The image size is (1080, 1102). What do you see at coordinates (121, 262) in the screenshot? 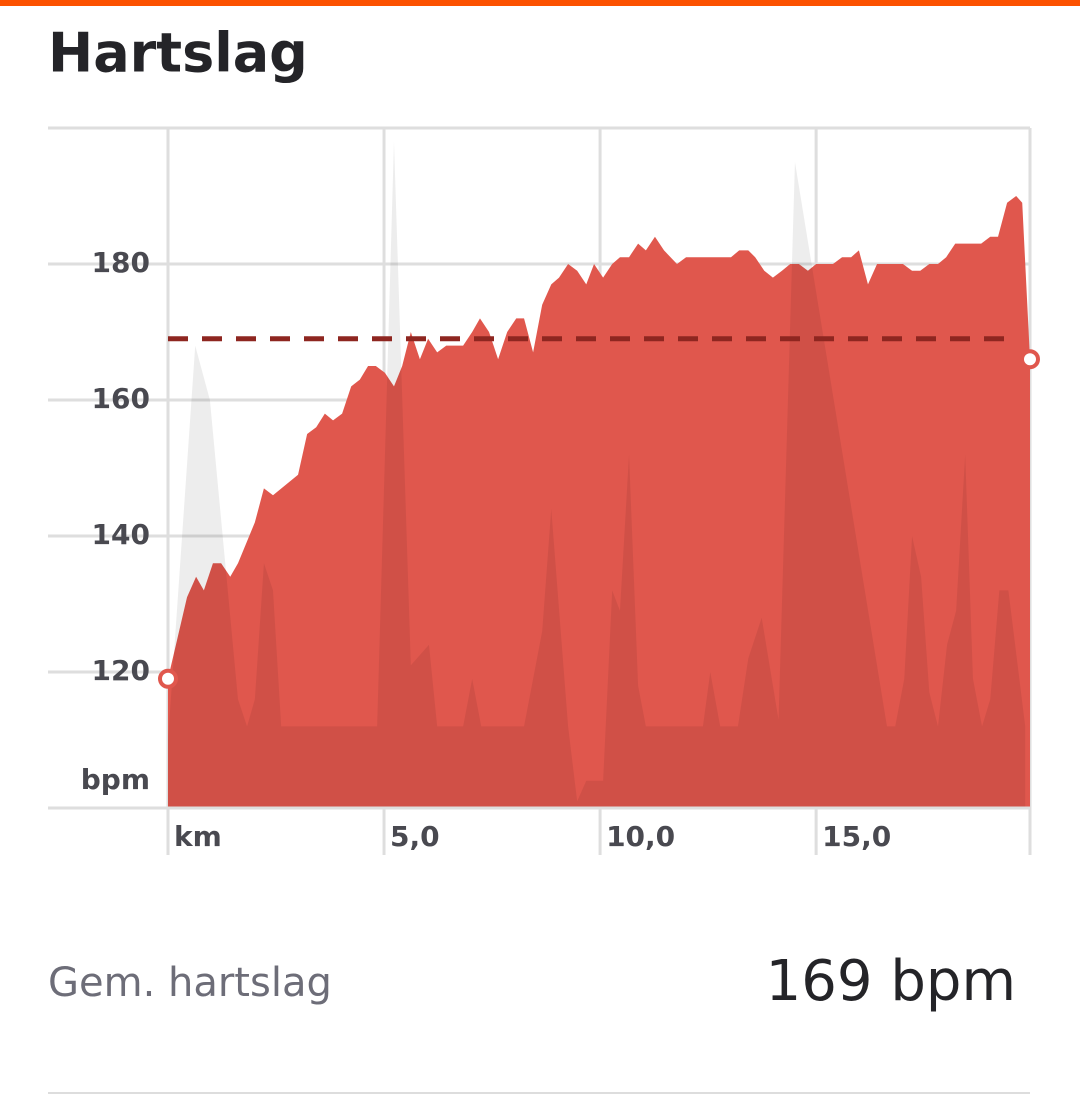
I see `y-tick-label: 180` at bounding box center [121, 262].